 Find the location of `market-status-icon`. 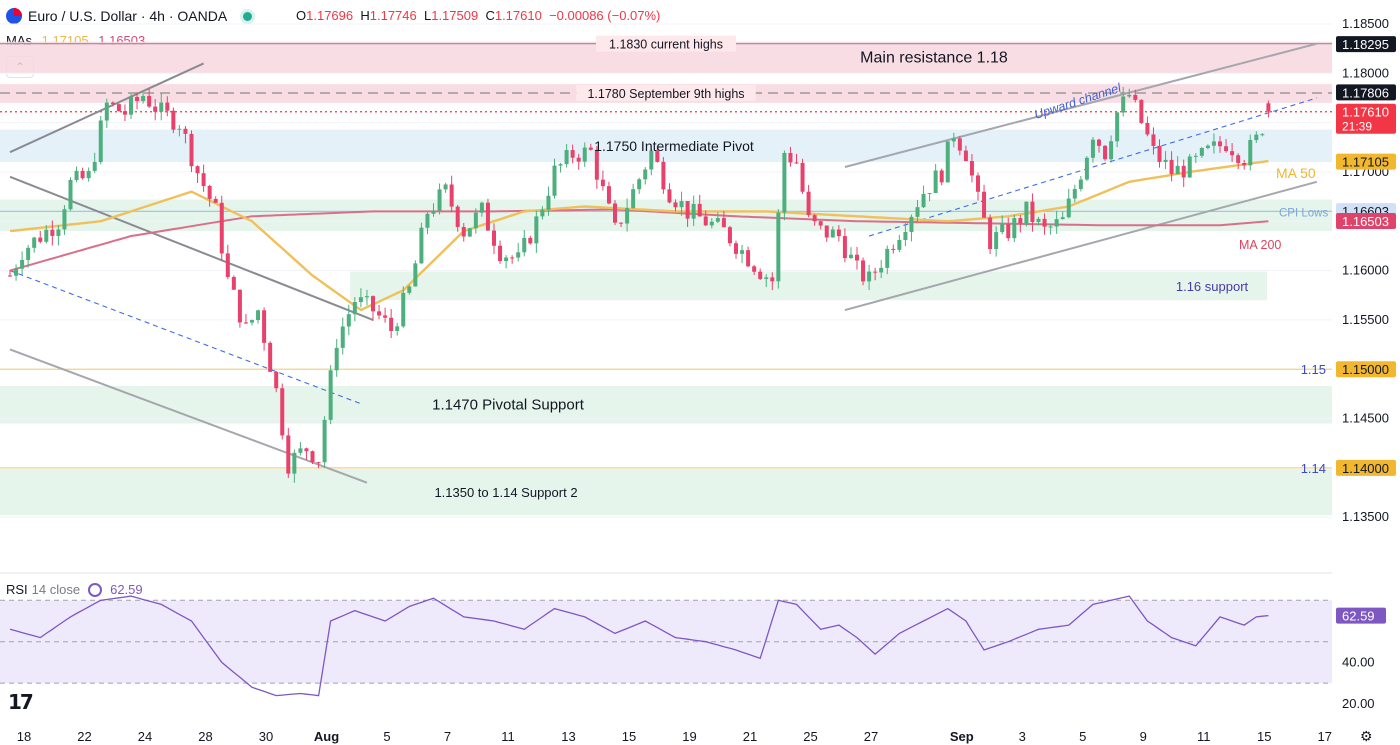

market-status-icon is located at coordinates (248, 16).